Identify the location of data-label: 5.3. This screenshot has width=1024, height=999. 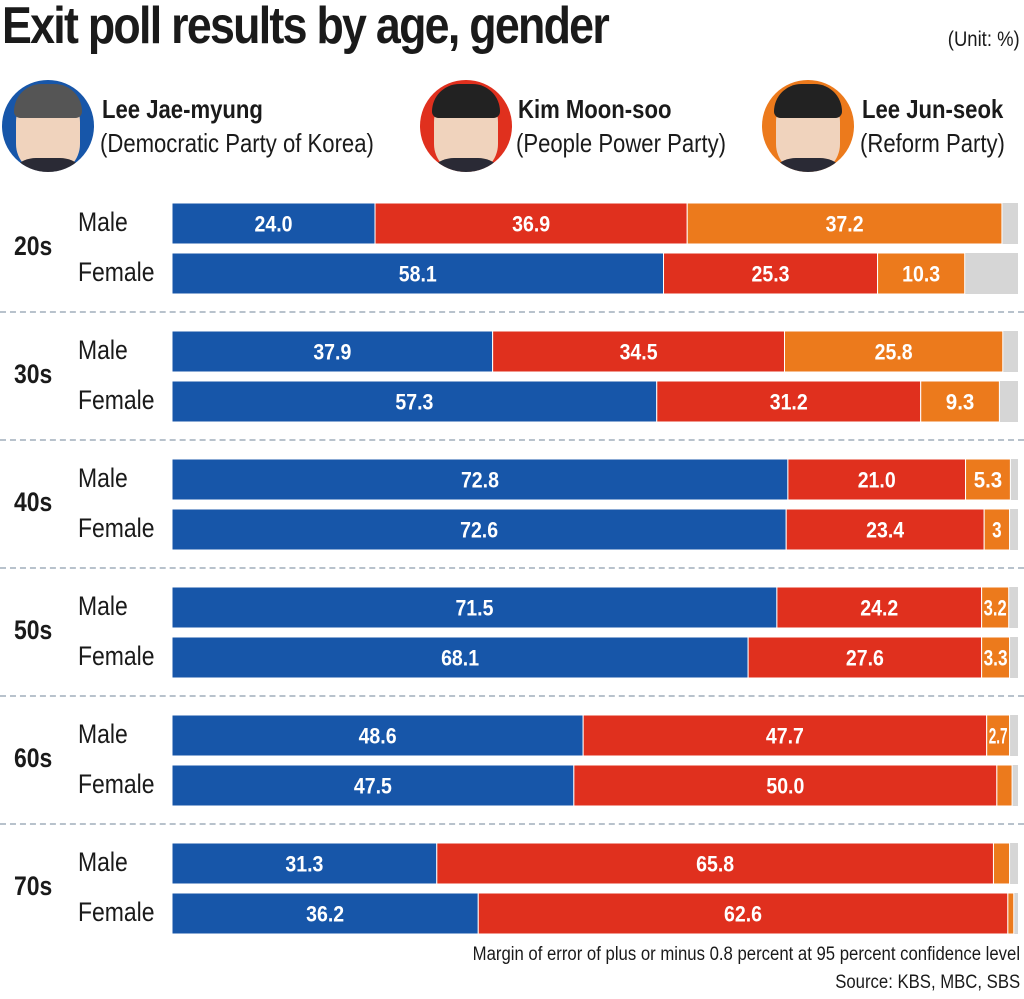
(988, 480).